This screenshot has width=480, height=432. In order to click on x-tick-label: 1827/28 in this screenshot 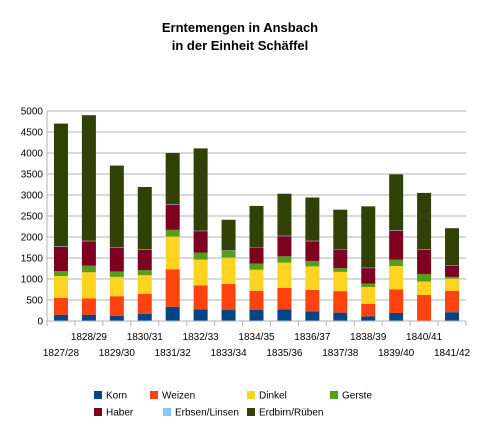, I will do `click(61, 353)`.